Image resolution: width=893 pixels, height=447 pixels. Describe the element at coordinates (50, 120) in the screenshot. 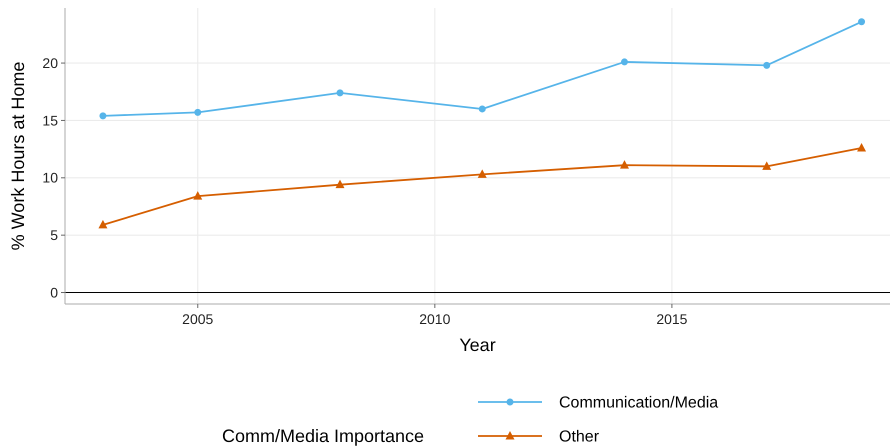

I see `y-tick-label: 15` at that location.